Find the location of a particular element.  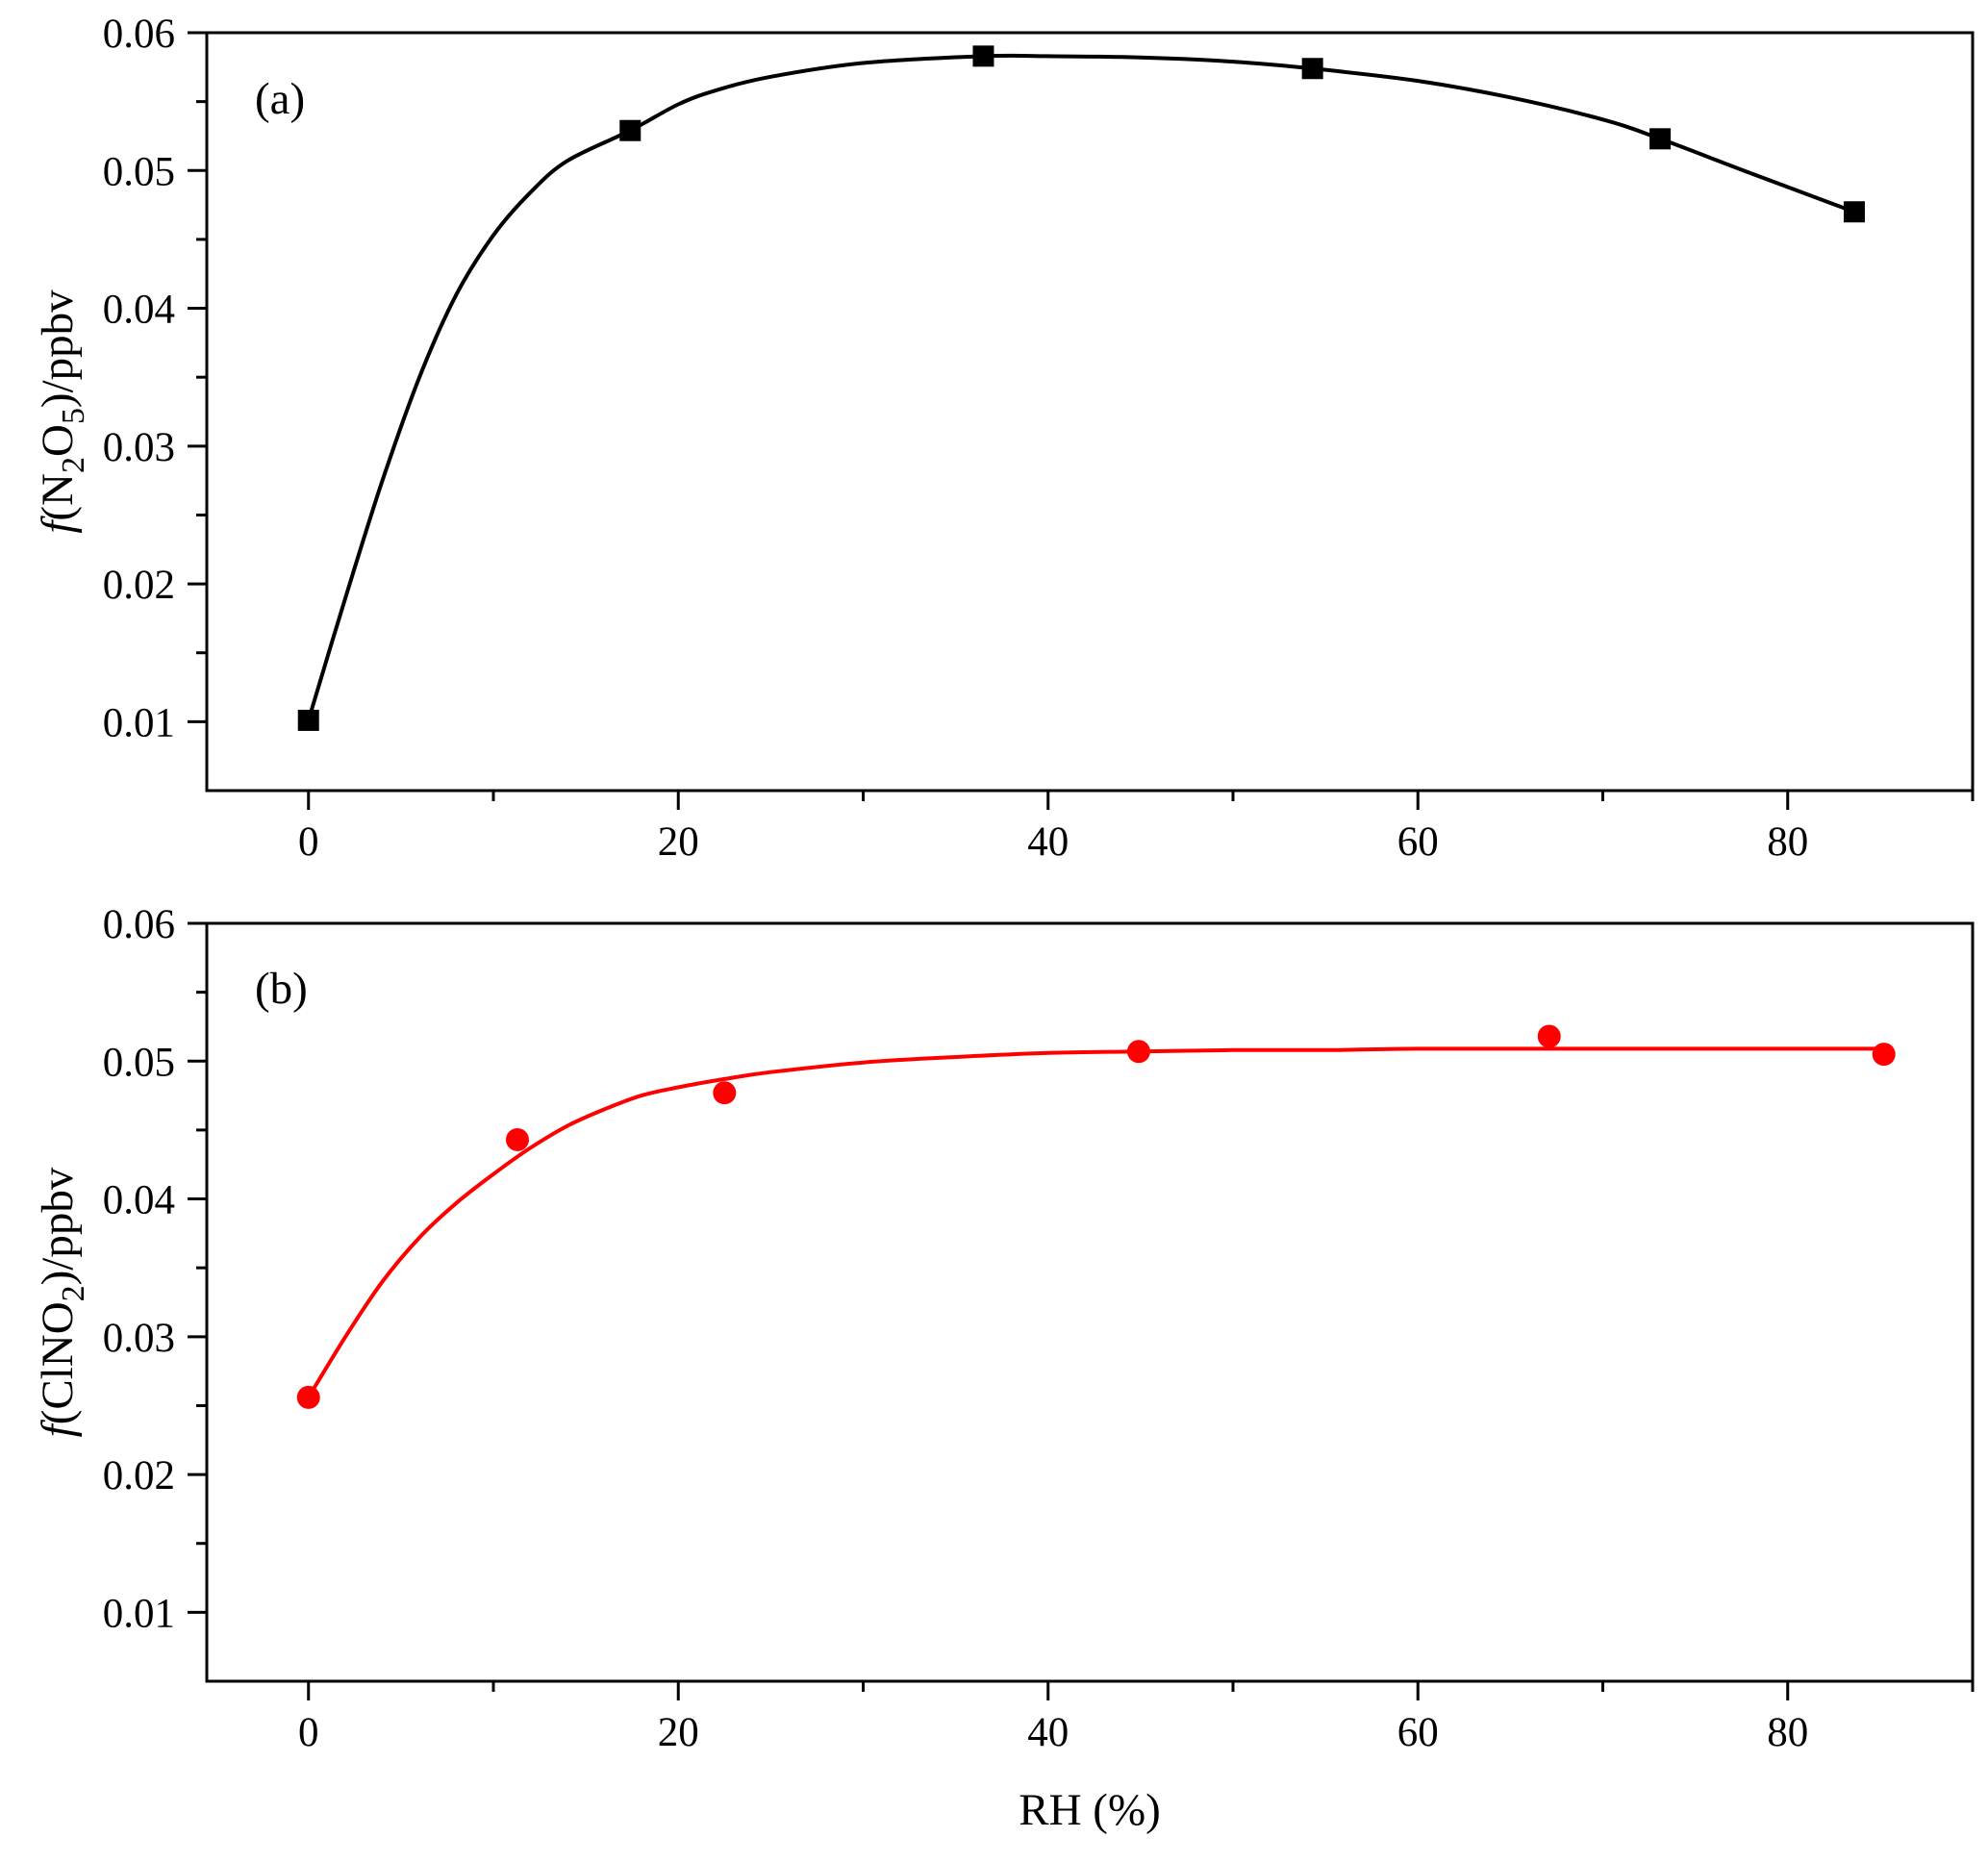

panel-b-y-tick-label: 0.03 is located at coordinates (139, 1338).